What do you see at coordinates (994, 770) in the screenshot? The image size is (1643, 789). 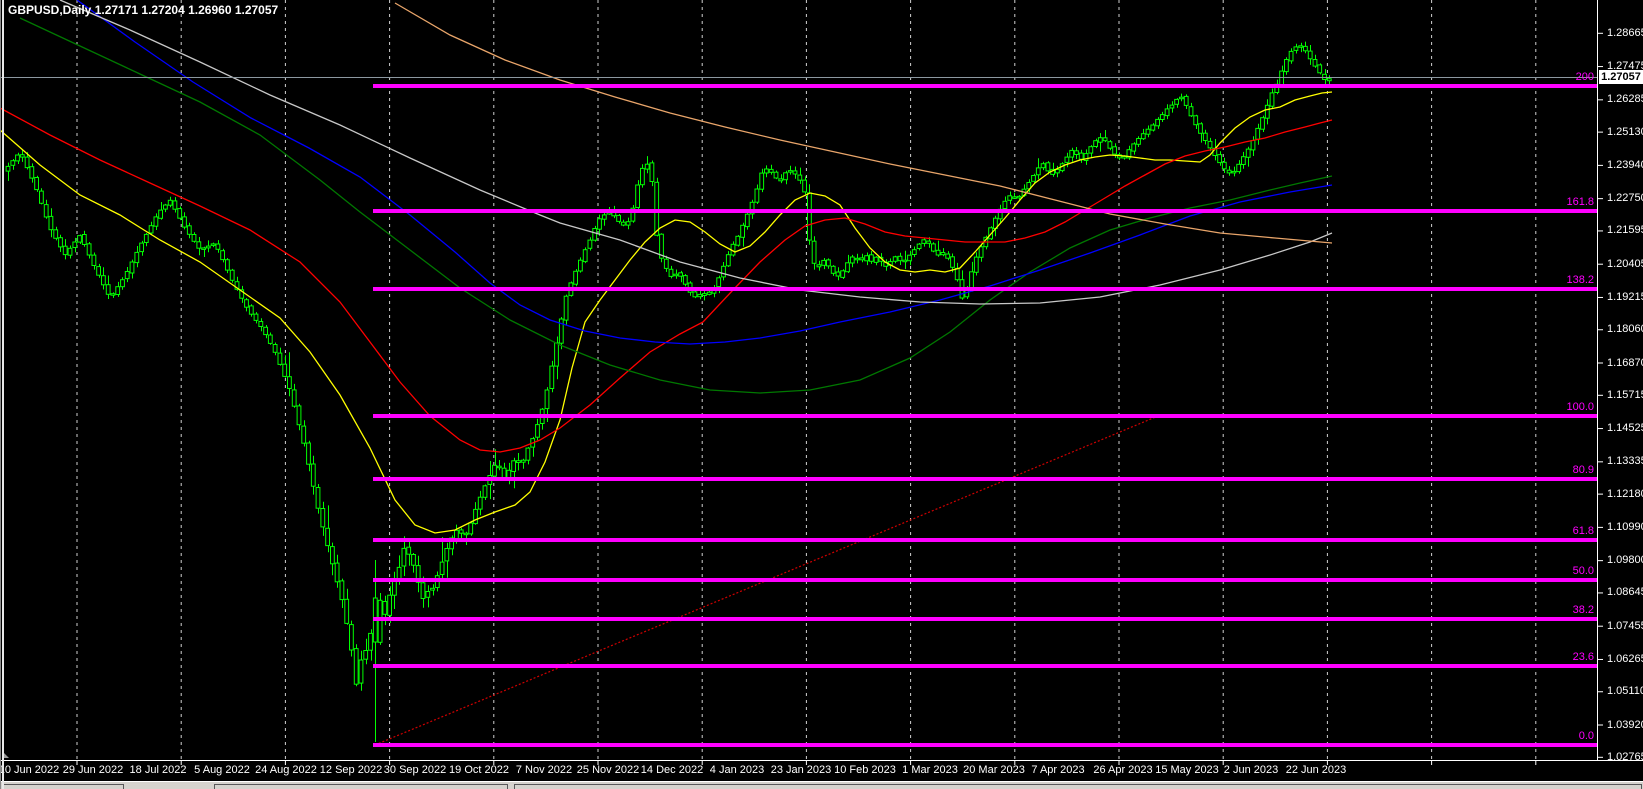 I see `x-axis-date-label: 20 Mar 2023` at bounding box center [994, 770].